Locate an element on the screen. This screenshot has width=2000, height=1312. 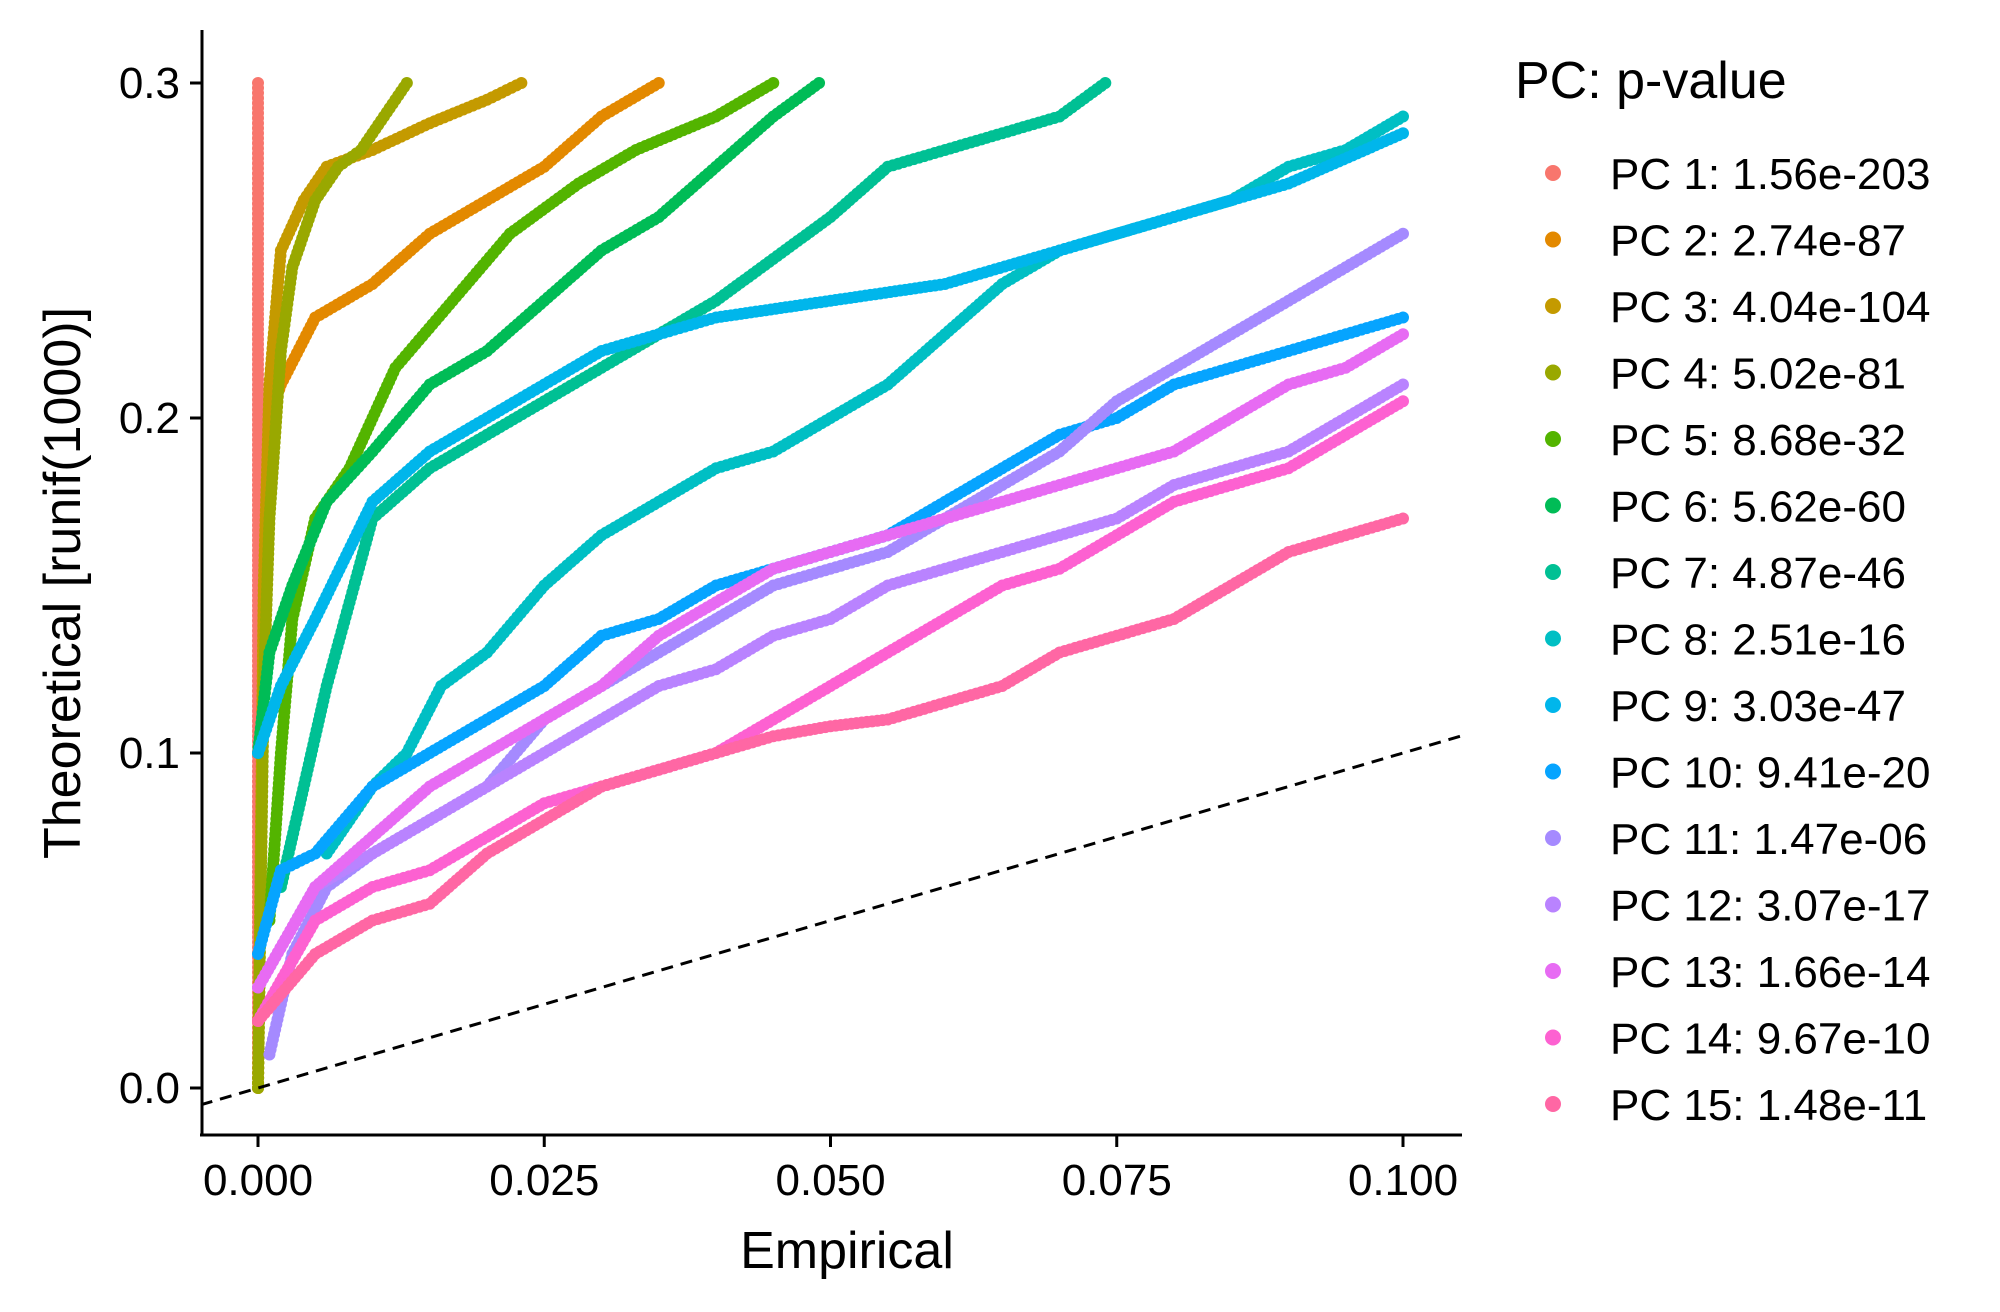
legend-label-13: PC 13: 1.66e-14 is located at coordinates (1770, 972).